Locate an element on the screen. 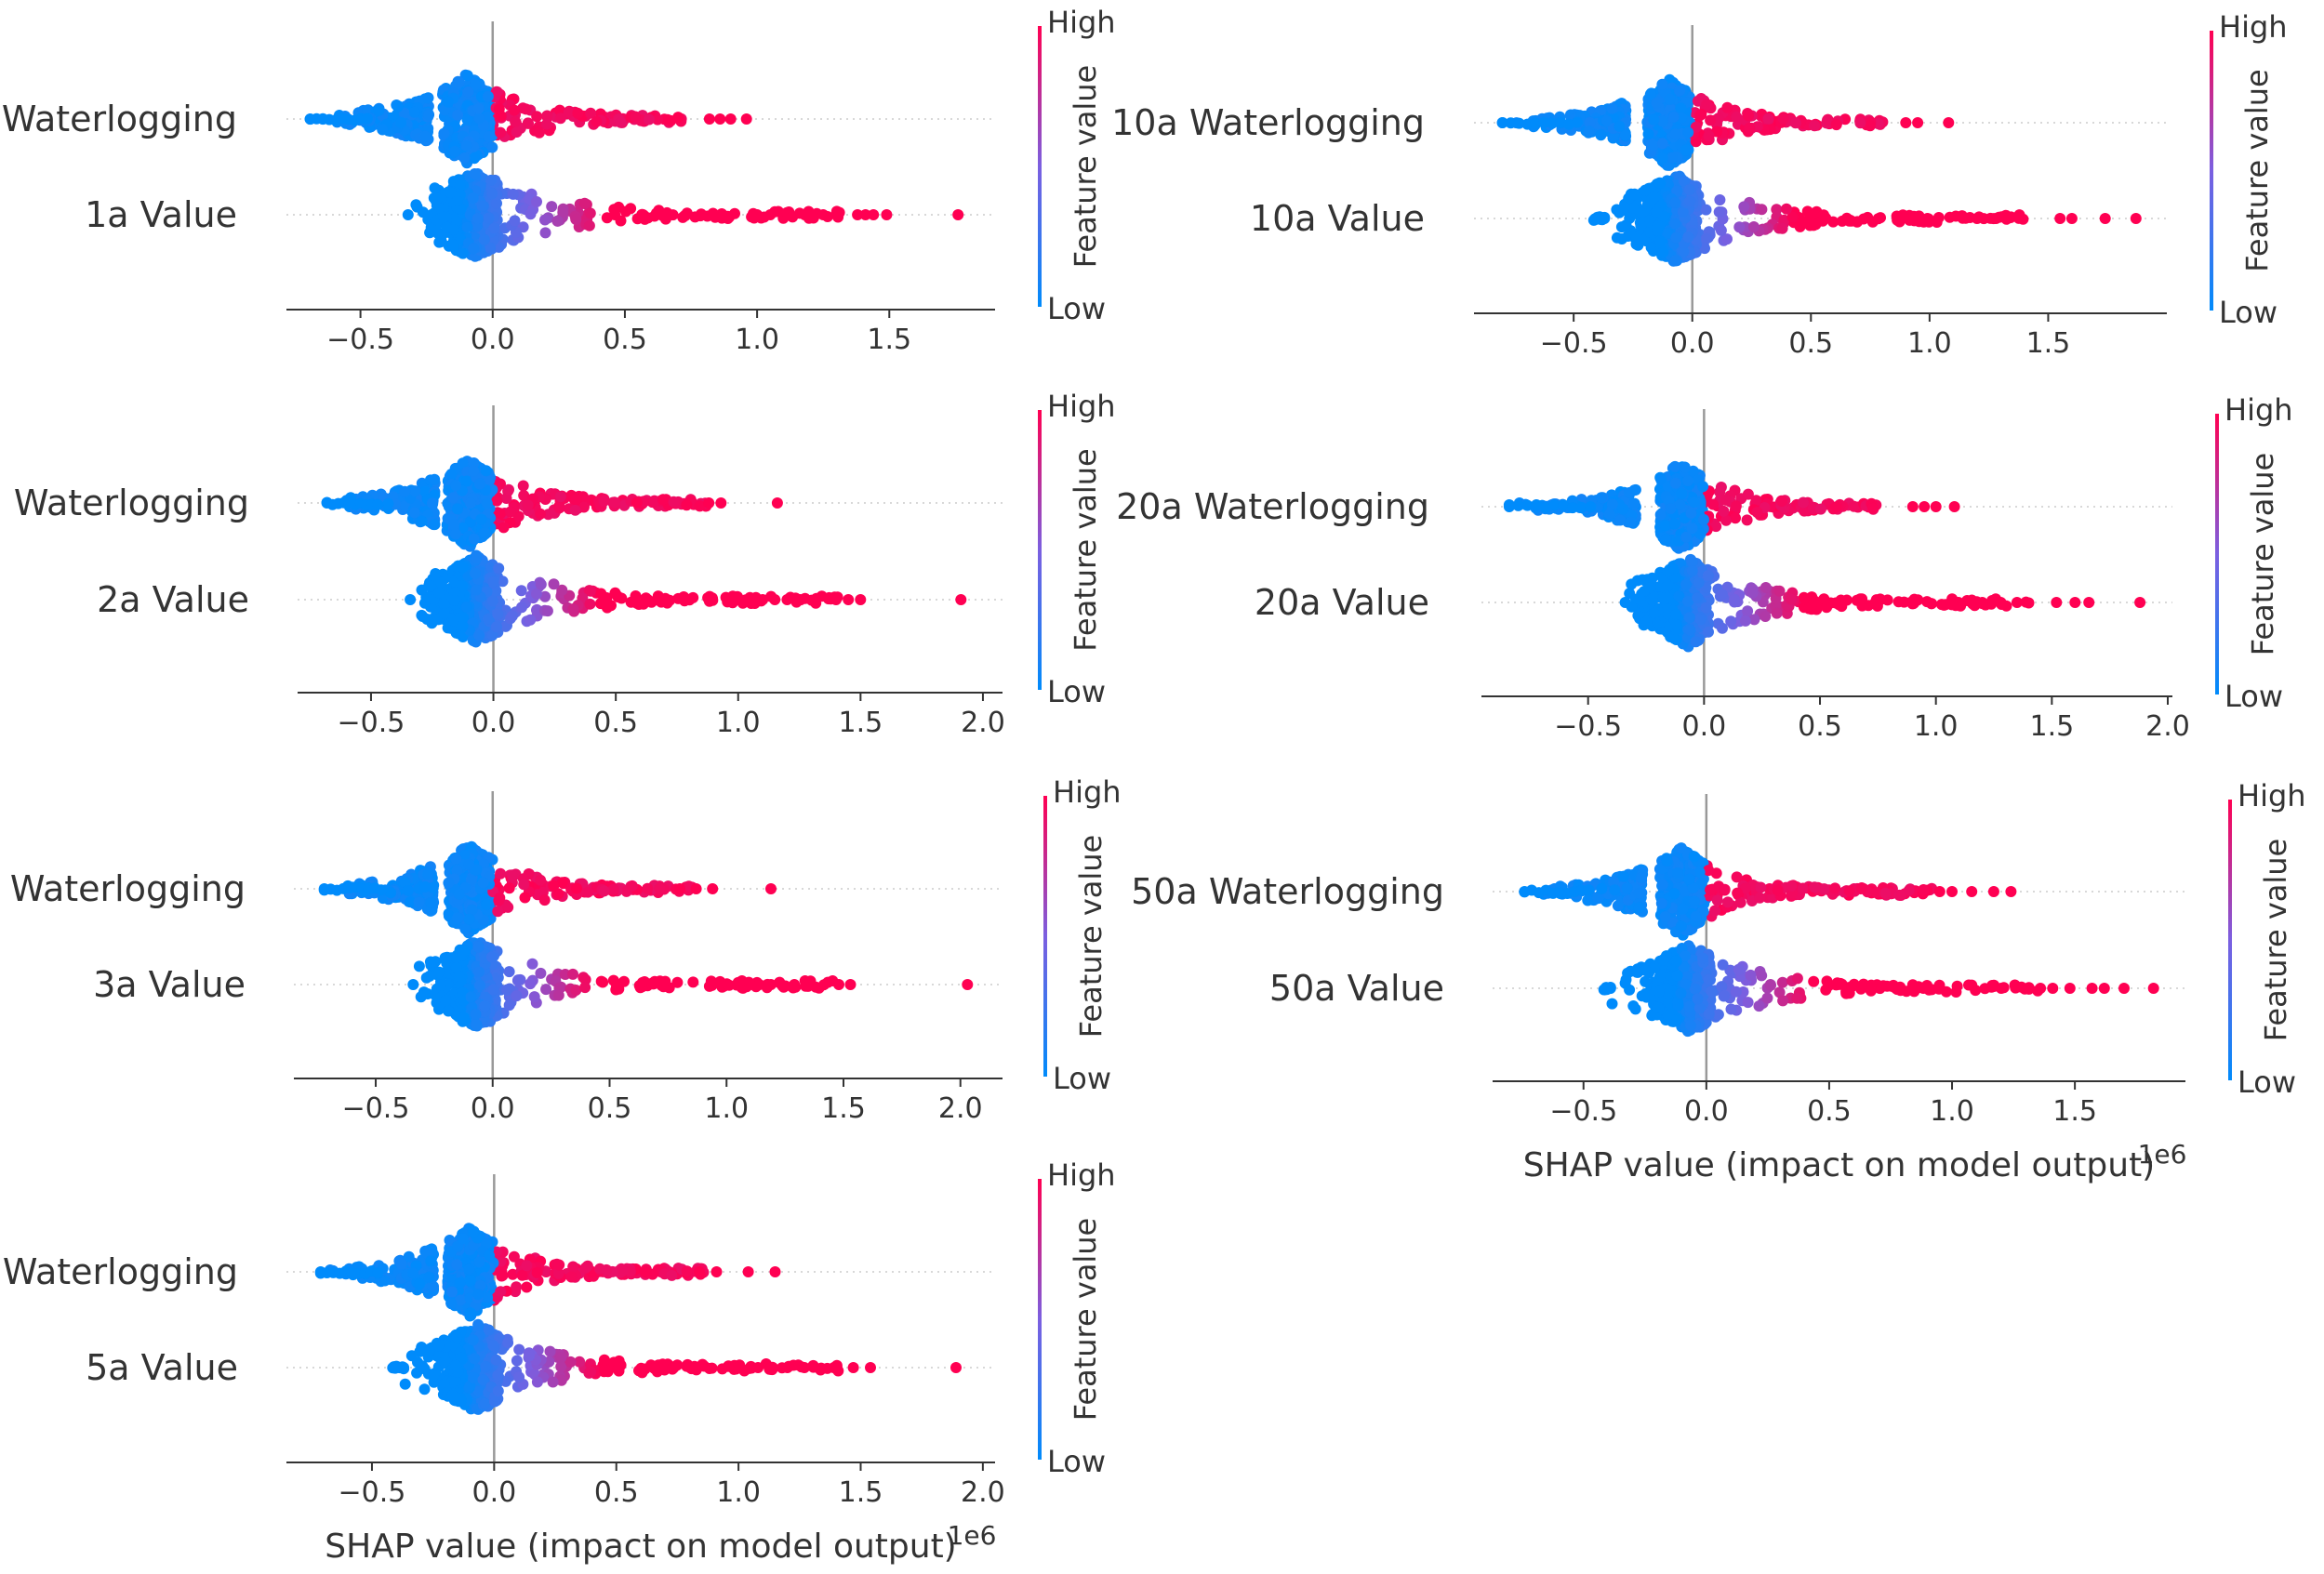  x-tick-label: −0.5 is located at coordinates (372, 723).